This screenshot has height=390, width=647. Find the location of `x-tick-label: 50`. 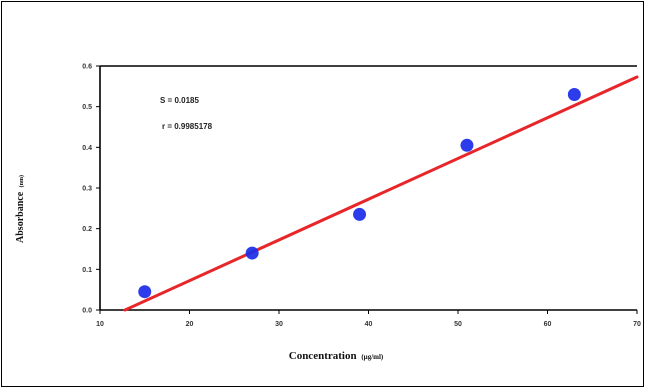

x-tick-label: 50 is located at coordinates (458, 324).